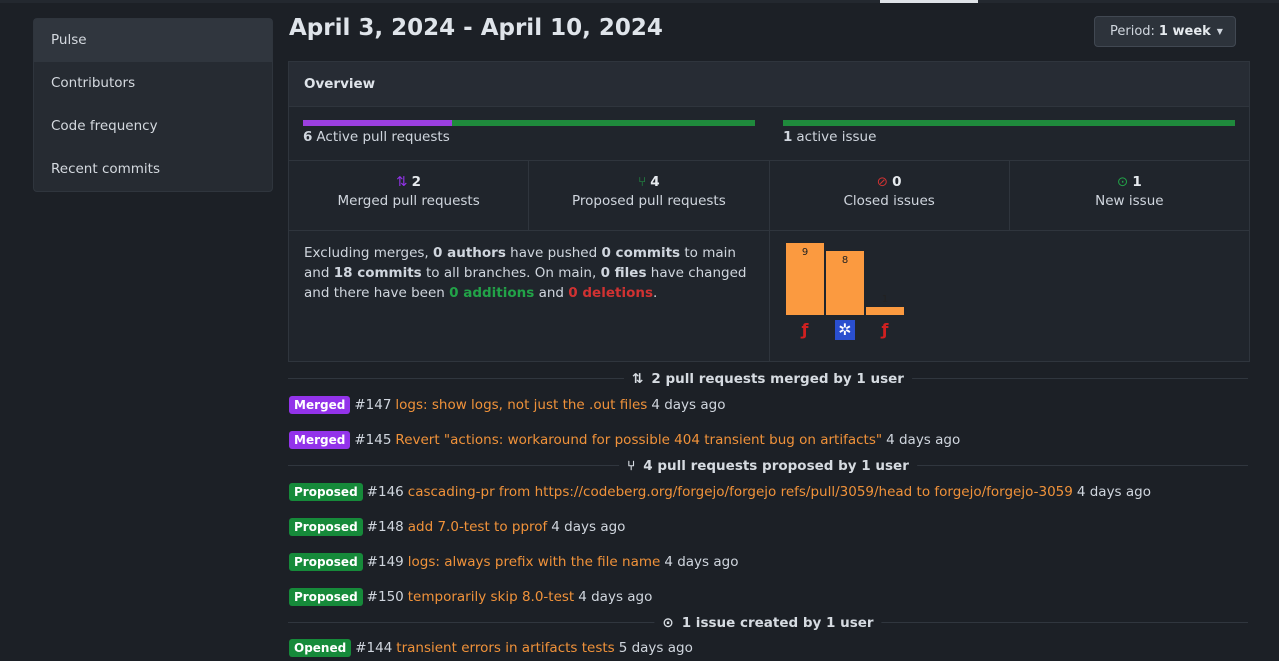 This screenshot has height=661, width=1279. Describe the element at coordinates (845, 260) in the screenshot. I see `commit-bar-label: 8` at that location.